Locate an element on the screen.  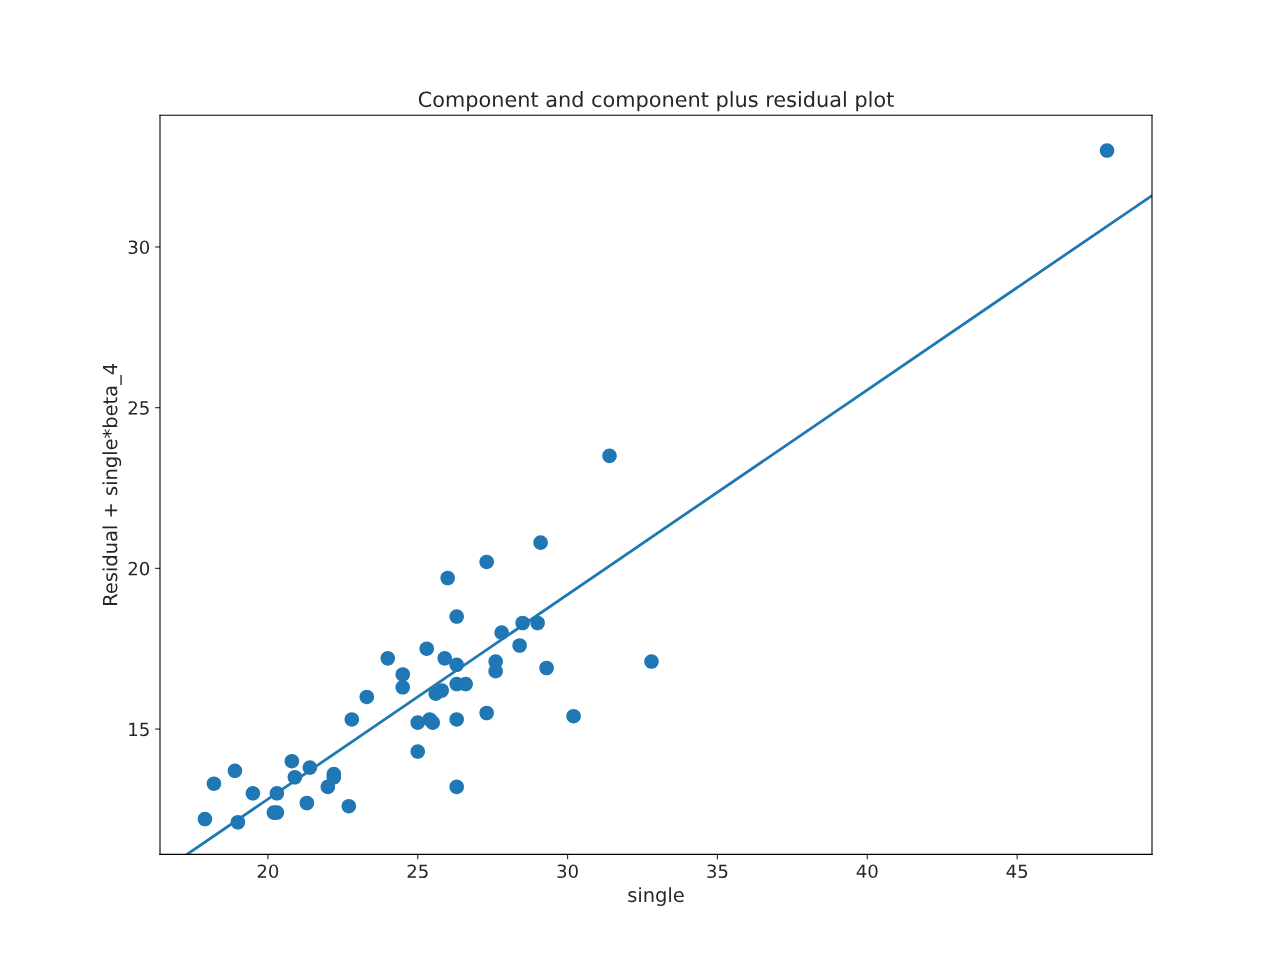
x-tick-label: 40 is located at coordinates (867, 871).